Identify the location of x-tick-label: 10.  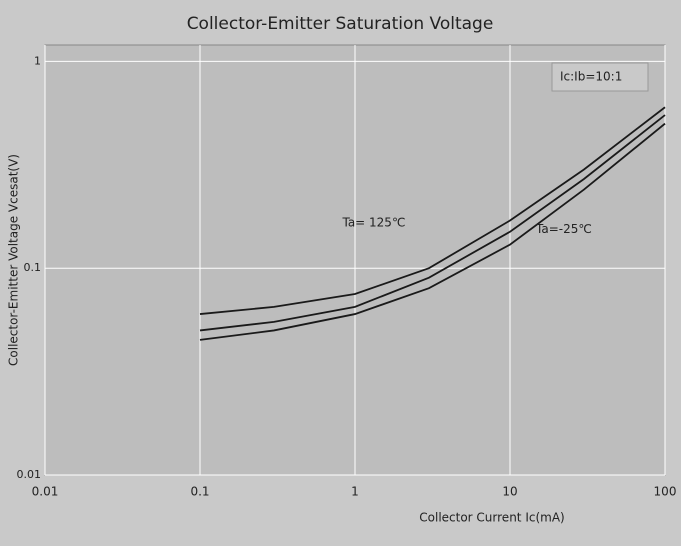
(509, 492).